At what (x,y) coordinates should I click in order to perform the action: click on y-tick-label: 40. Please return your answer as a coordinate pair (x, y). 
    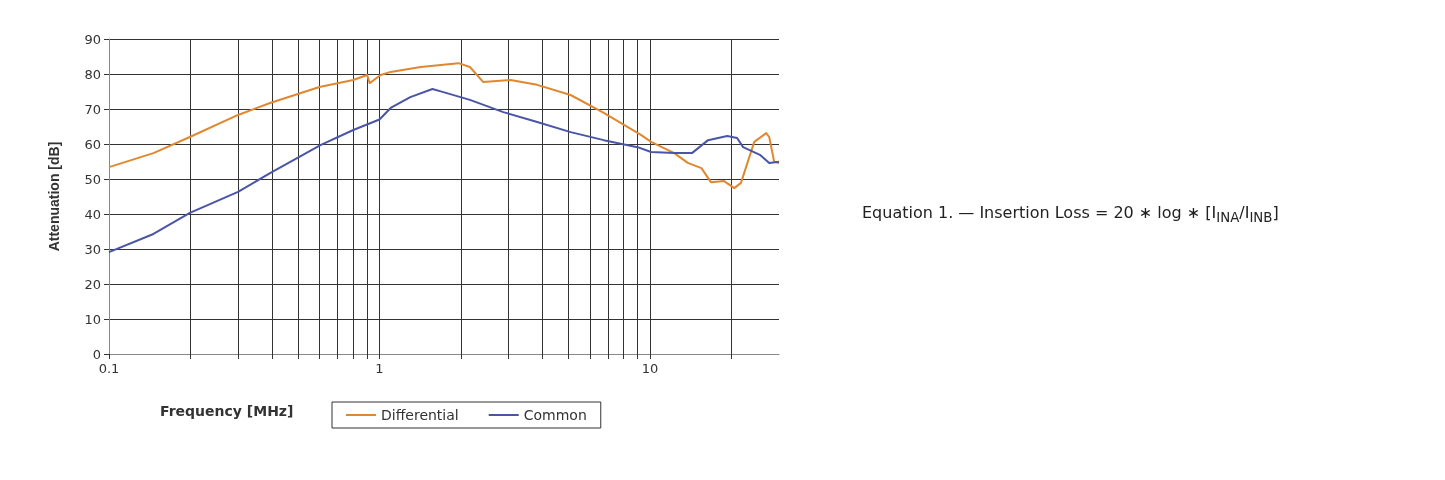
    Looking at the image, I should click on (92, 214).